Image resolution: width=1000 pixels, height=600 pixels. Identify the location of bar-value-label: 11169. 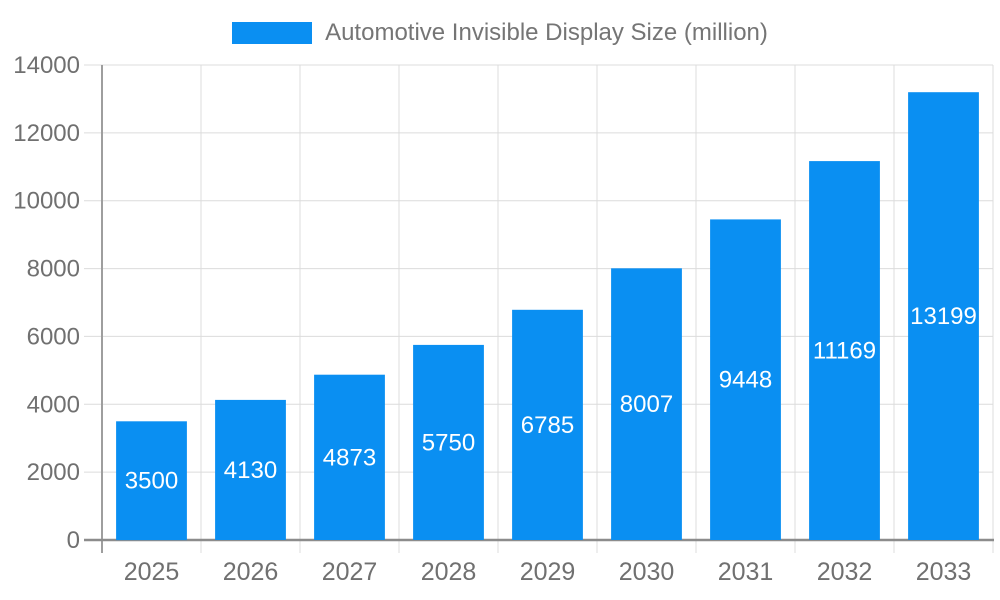
(844, 351).